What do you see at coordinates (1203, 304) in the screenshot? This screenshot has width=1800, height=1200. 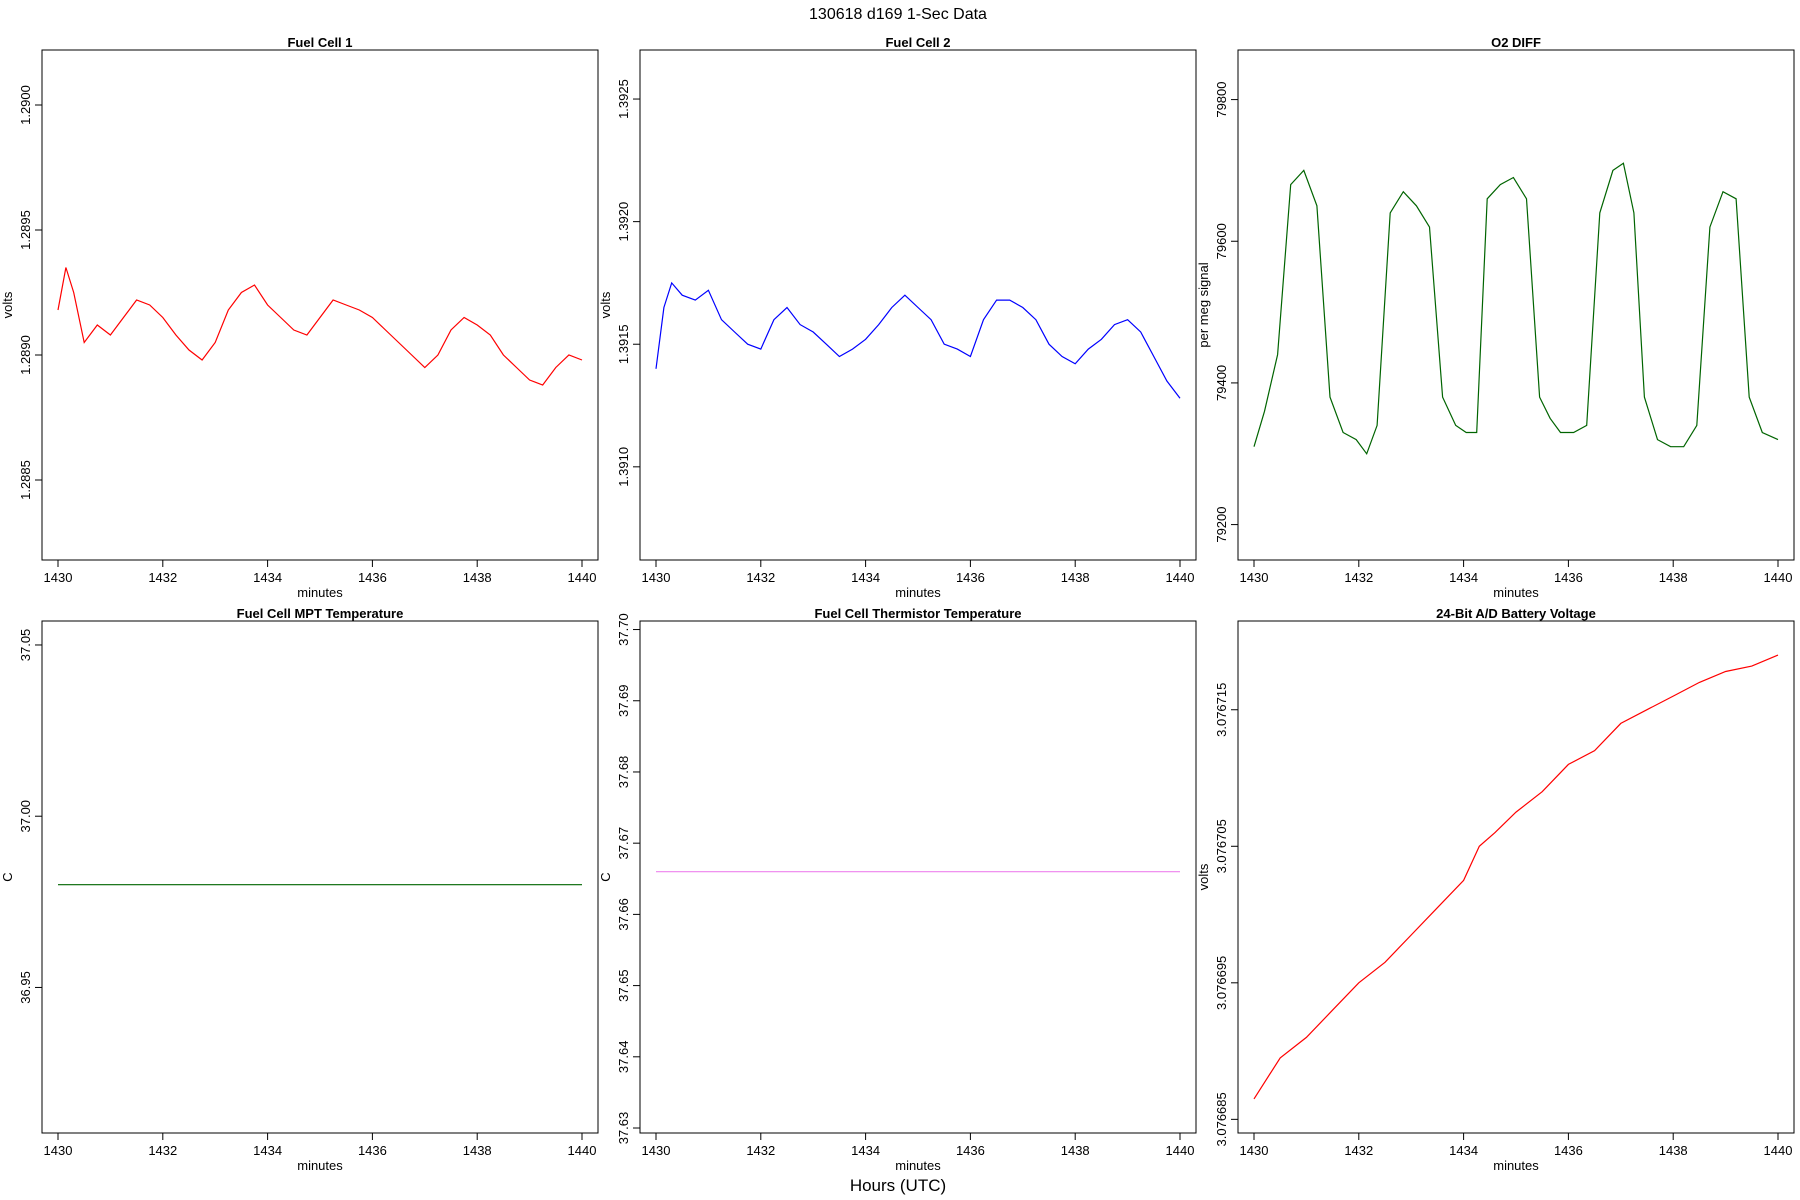 I see `y-axis-label: per meg signal` at bounding box center [1203, 304].